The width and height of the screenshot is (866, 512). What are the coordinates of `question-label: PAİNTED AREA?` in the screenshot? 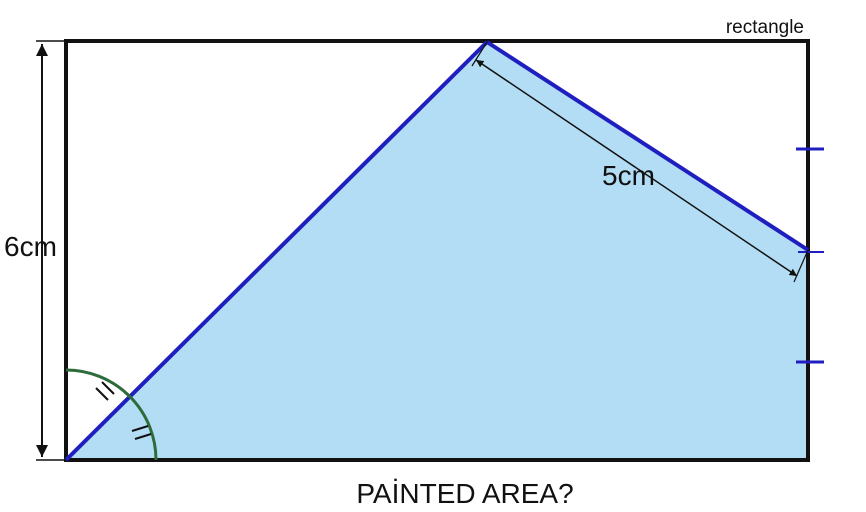 It's located at (464, 493).